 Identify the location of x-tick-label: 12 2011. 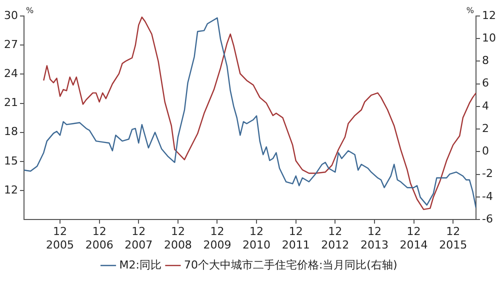
(296, 238).